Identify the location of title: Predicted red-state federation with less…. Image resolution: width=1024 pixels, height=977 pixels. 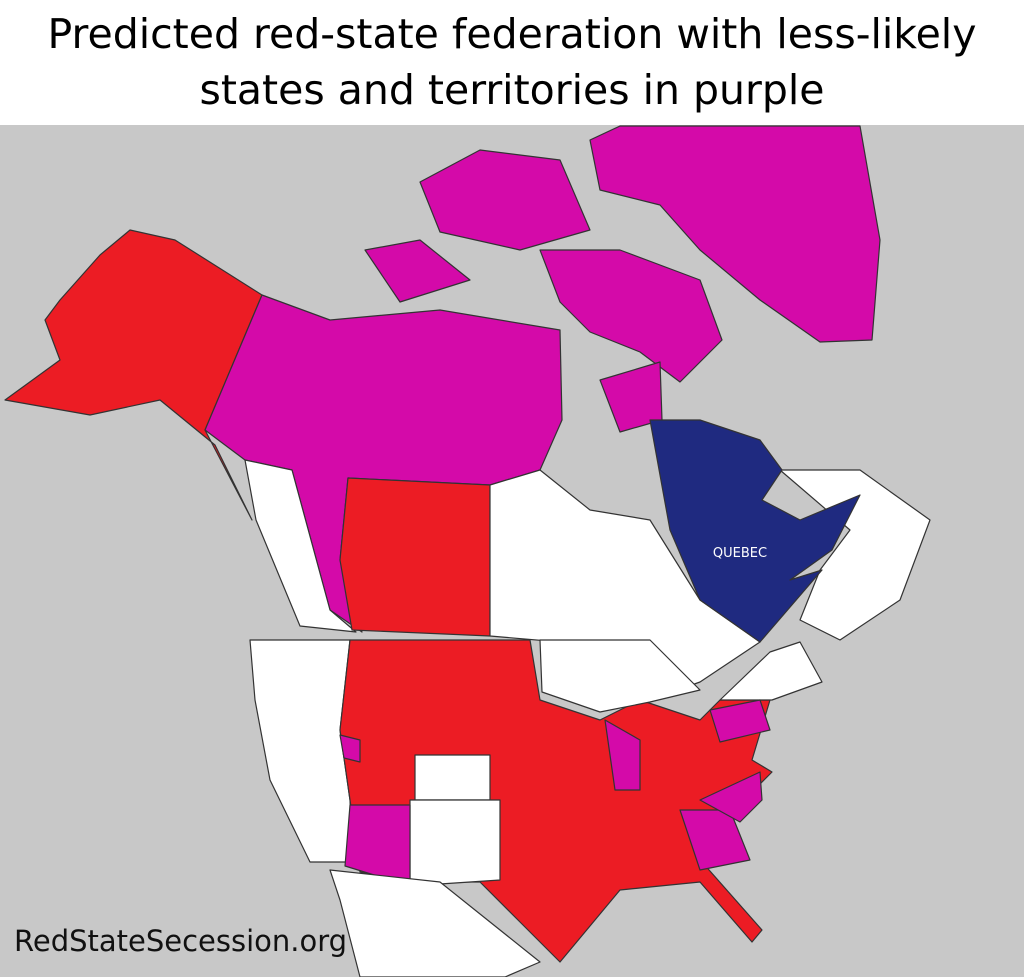
(512, 62).